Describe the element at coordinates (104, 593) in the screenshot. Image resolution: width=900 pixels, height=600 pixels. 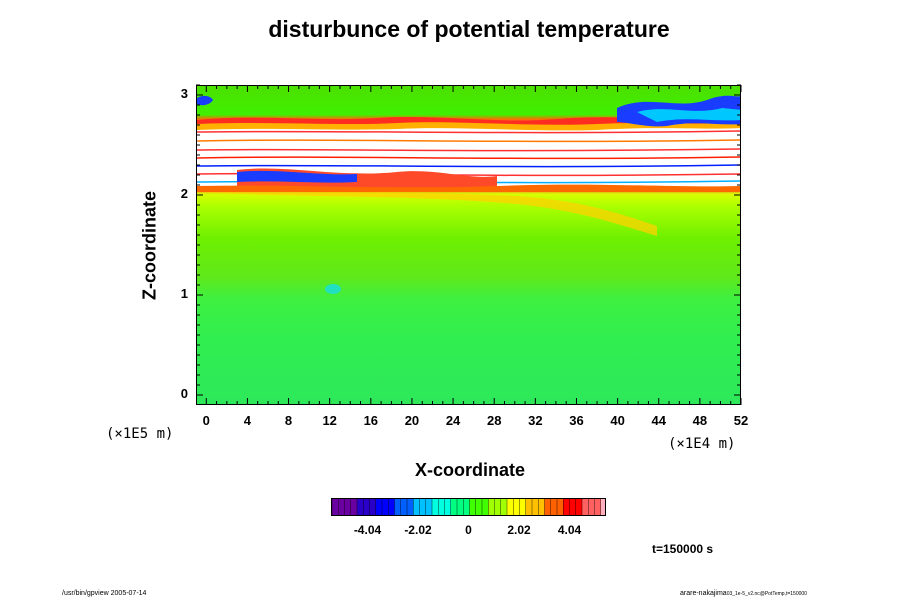
I see `footer-left: /usr/bin/gpview 2005-07-14` at that location.